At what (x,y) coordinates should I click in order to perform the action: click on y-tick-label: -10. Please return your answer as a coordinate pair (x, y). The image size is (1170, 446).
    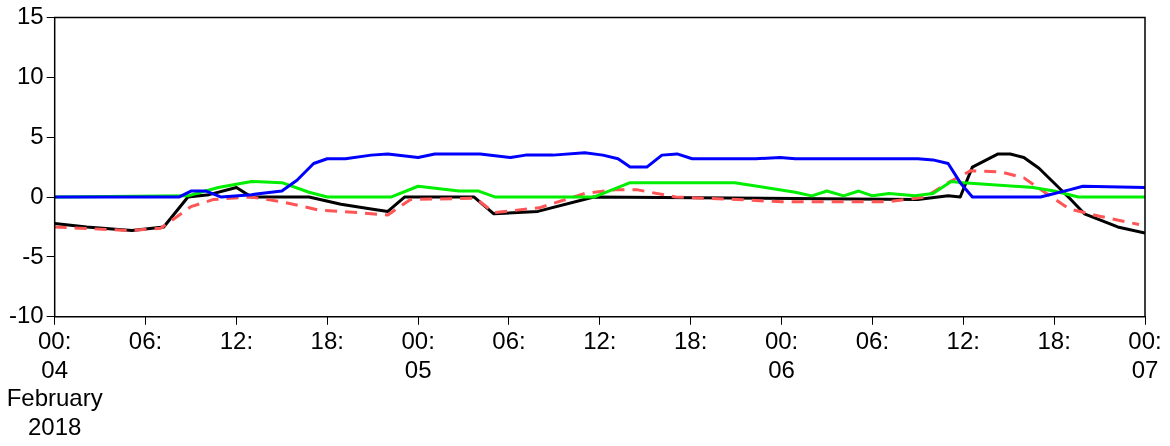
    Looking at the image, I should click on (26, 315).